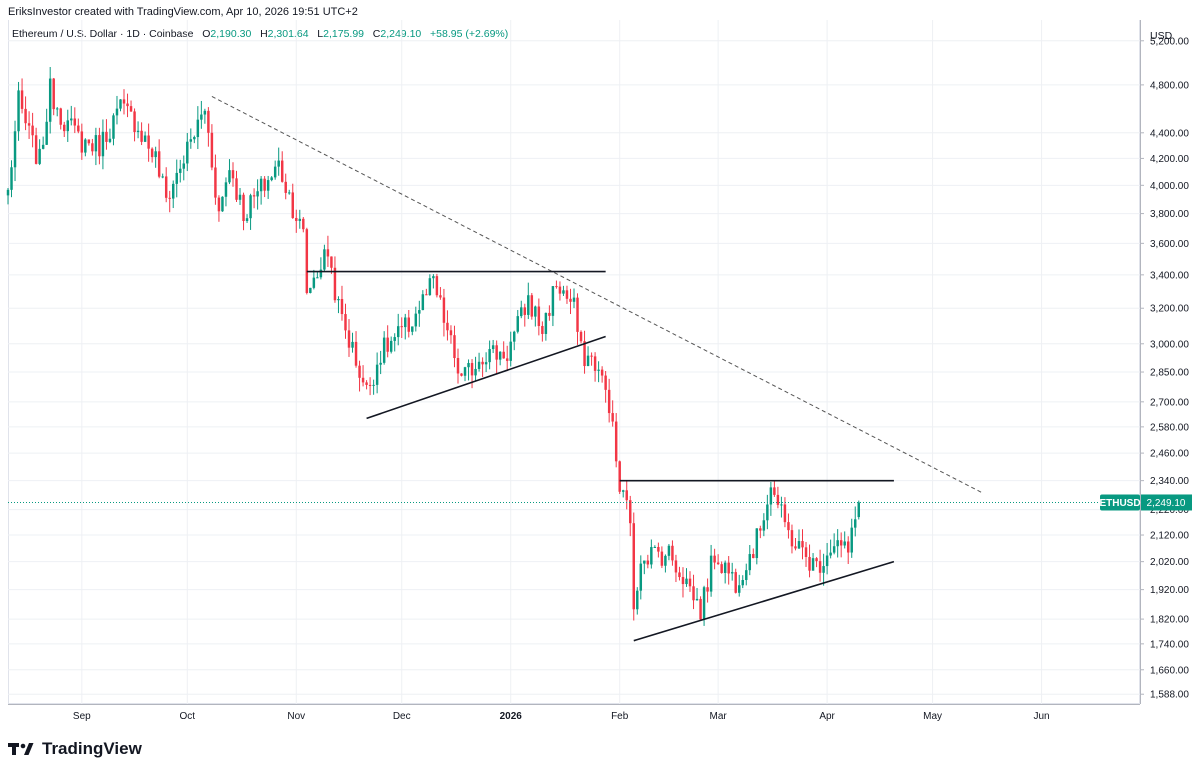  Describe the element at coordinates (231, 34) in the screenshot. I see `open-value: 2,190.30` at that location.